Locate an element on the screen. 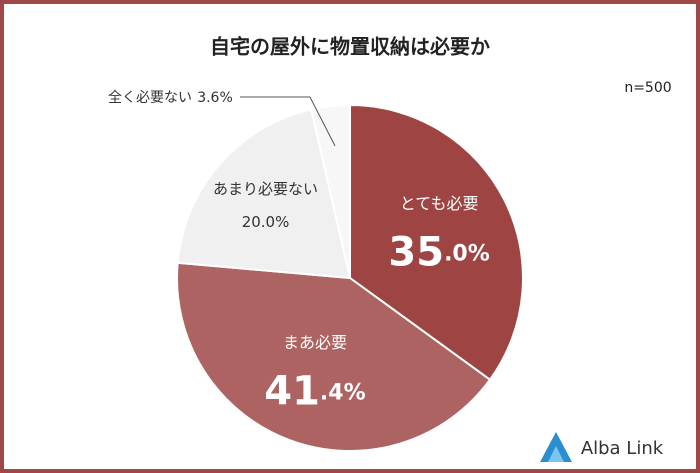 This screenshot has height=473, width=700. category-label: とても必要 is located at coordinates (439, 203).